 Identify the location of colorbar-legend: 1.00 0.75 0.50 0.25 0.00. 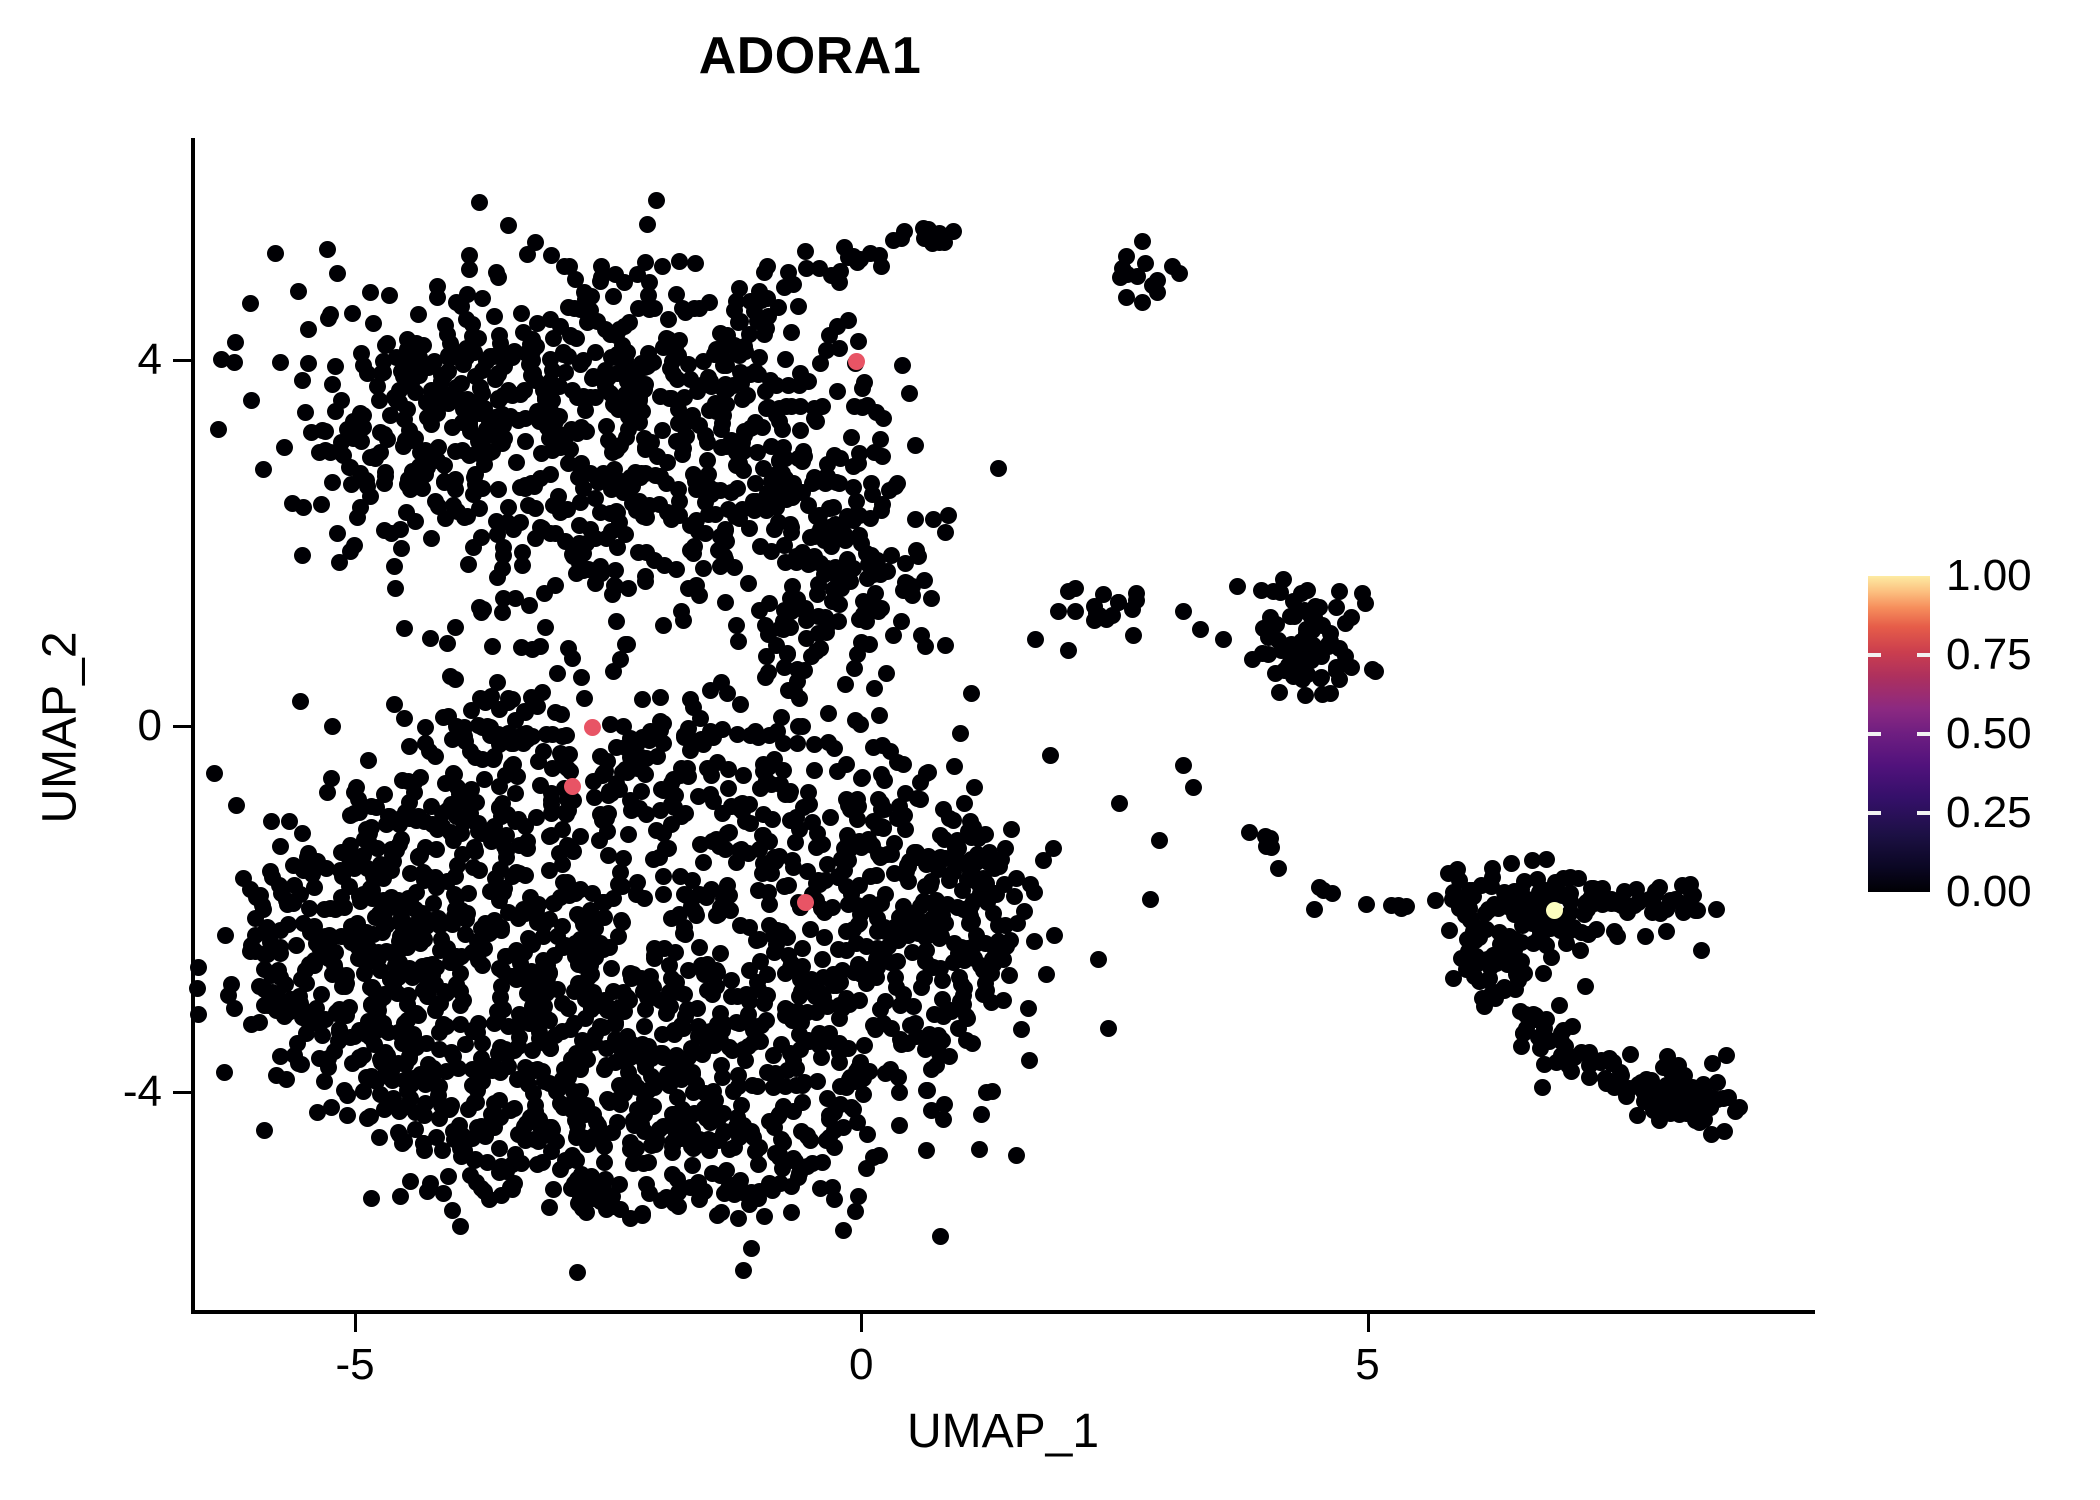
(1950, 733).